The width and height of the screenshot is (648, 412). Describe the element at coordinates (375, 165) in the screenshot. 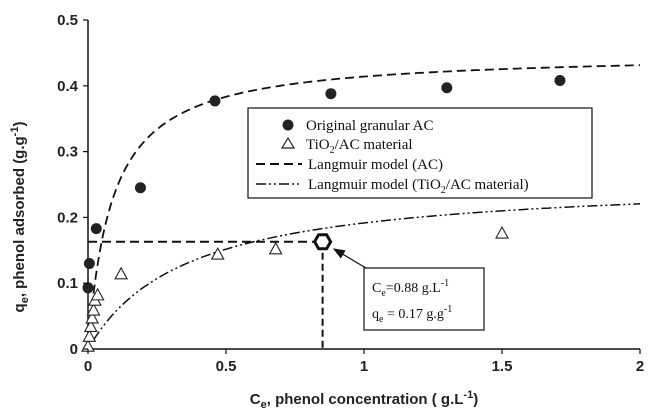

I see `legend-label-langmuir-ac: Langmuir model (AC)` at that location.